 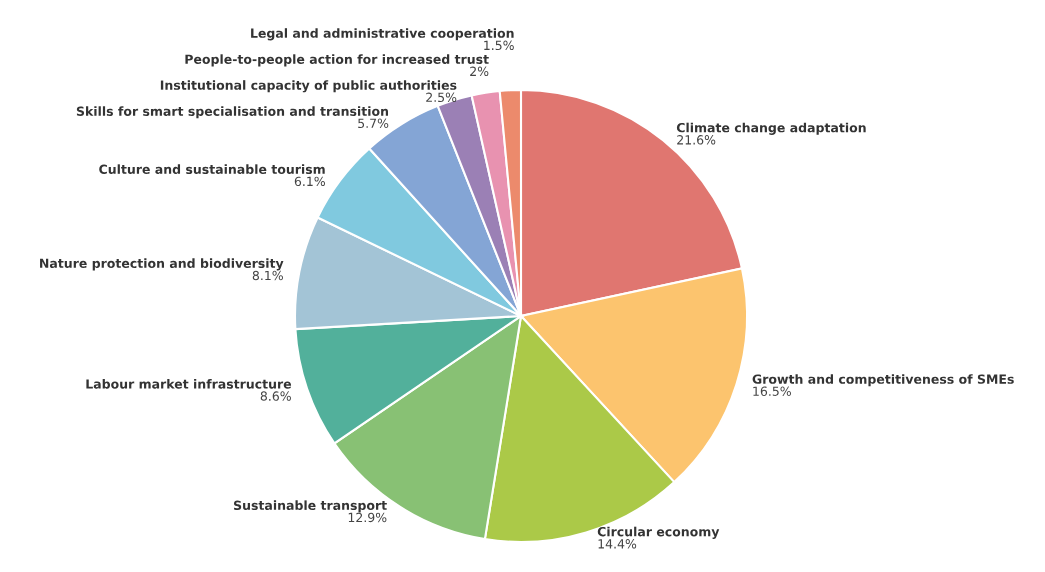 I want to click on data-label: 1.5%, so click(x=499, y=45).